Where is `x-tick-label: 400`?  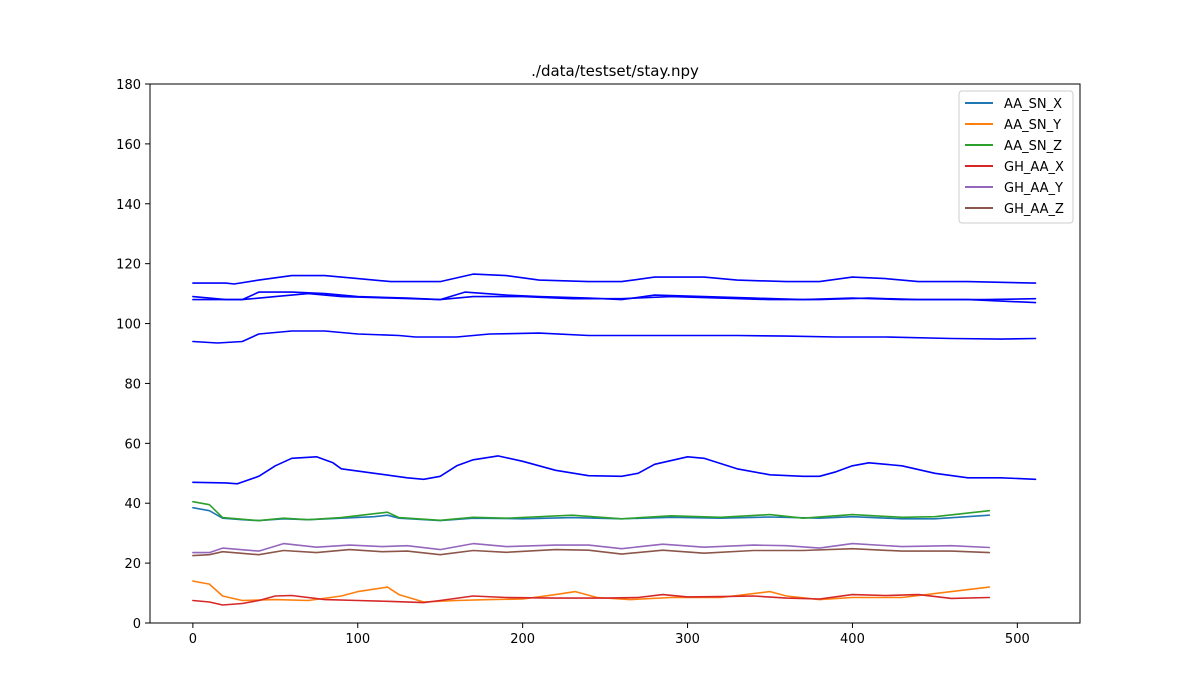 x-tick-label: 400 is located at coordinates (852, 639).